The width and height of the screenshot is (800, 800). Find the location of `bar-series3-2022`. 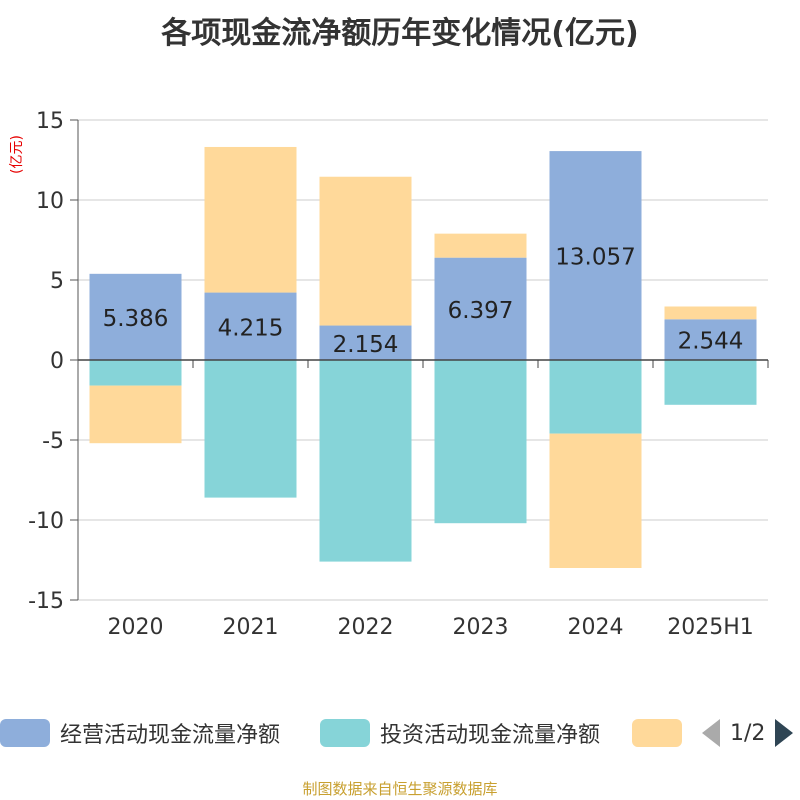

bar-series3-2022 is located at coordinates (365, 251).